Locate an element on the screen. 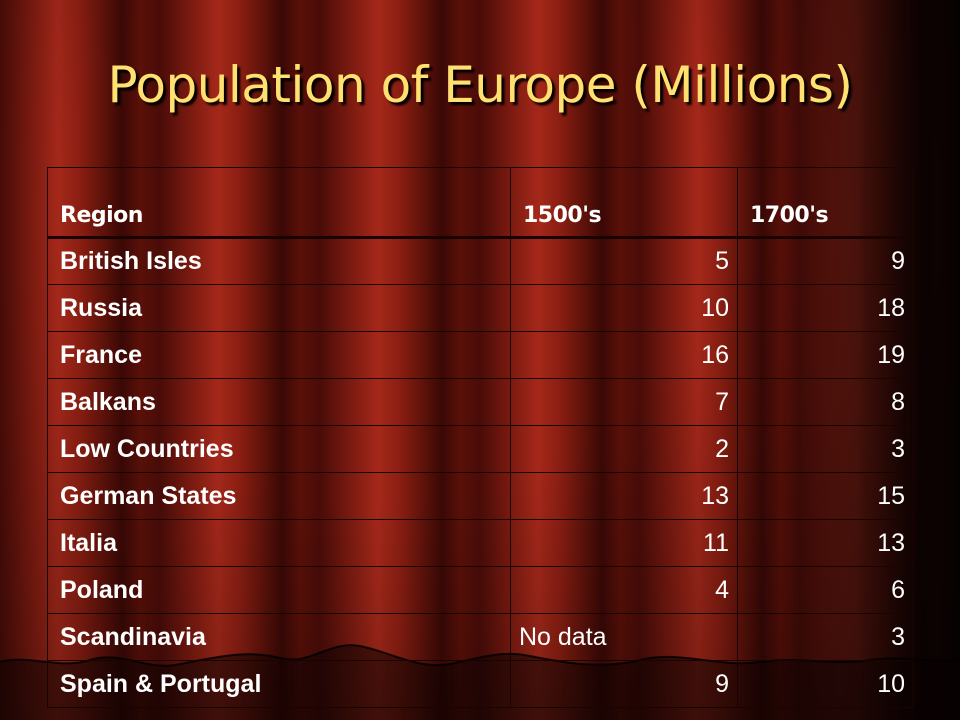  region-cell: German States is located at coordinates (279, 496).